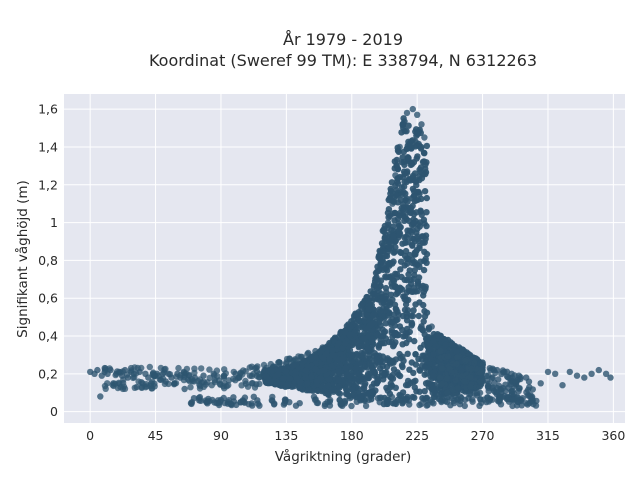 The height and width of the screenshot is (480, 640). Describe the element at coordinates (343, 39) in the screenshot. I see `chart-title: År 1979 - 2019` at that location.